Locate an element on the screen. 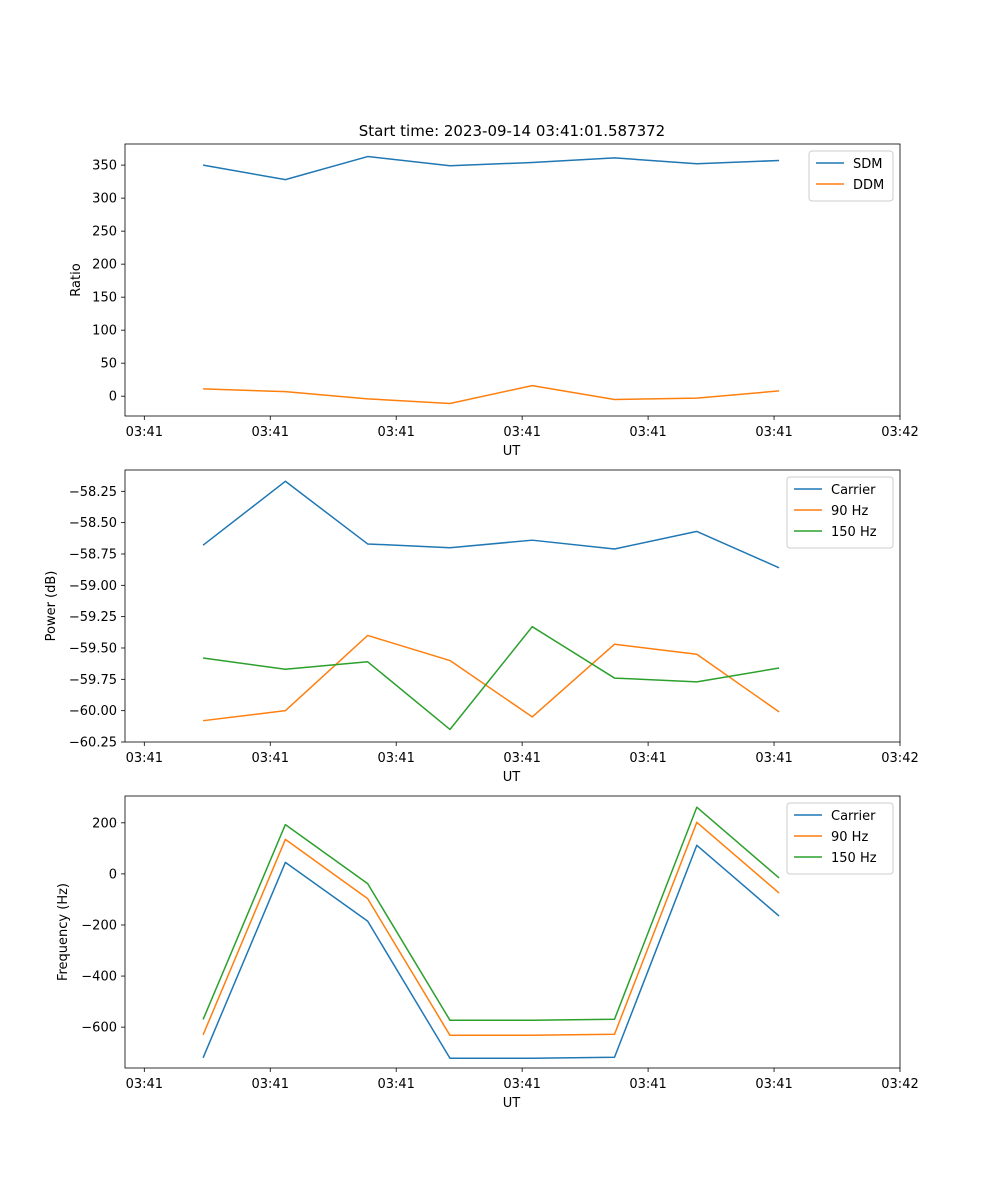 The image size is (1000, 1200). y-tick-label: −58.75 is located at coordinates (93, 554).